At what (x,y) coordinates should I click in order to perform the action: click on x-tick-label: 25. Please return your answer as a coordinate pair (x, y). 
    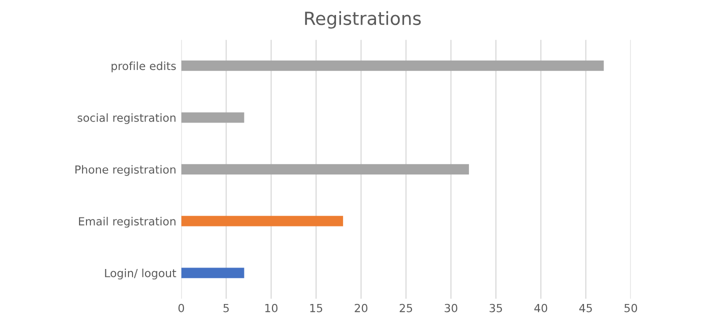
    Looking at the image, I should click on (406, 308).